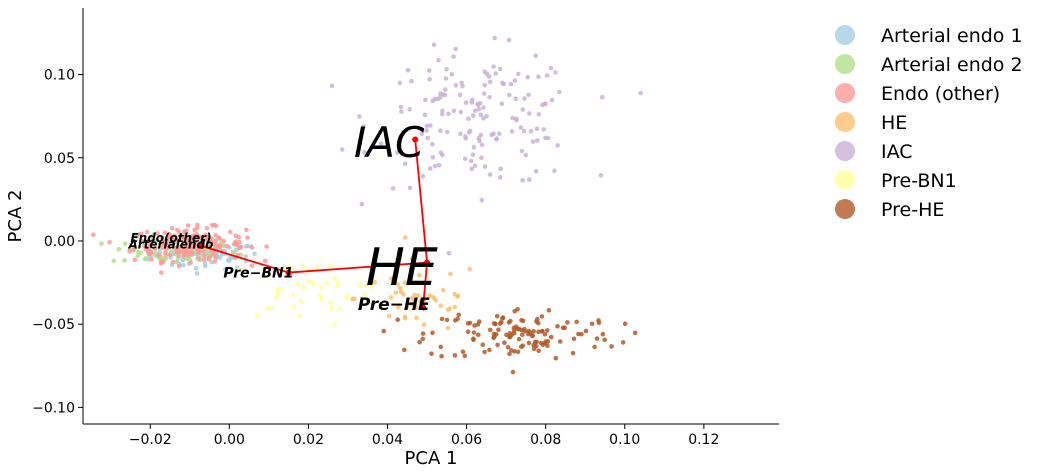 This screenshot has height=475, width=1045. Describe the element at coordinates (624, 440) in the screenshot. I see `x-tick-label: 0.10` at that location.